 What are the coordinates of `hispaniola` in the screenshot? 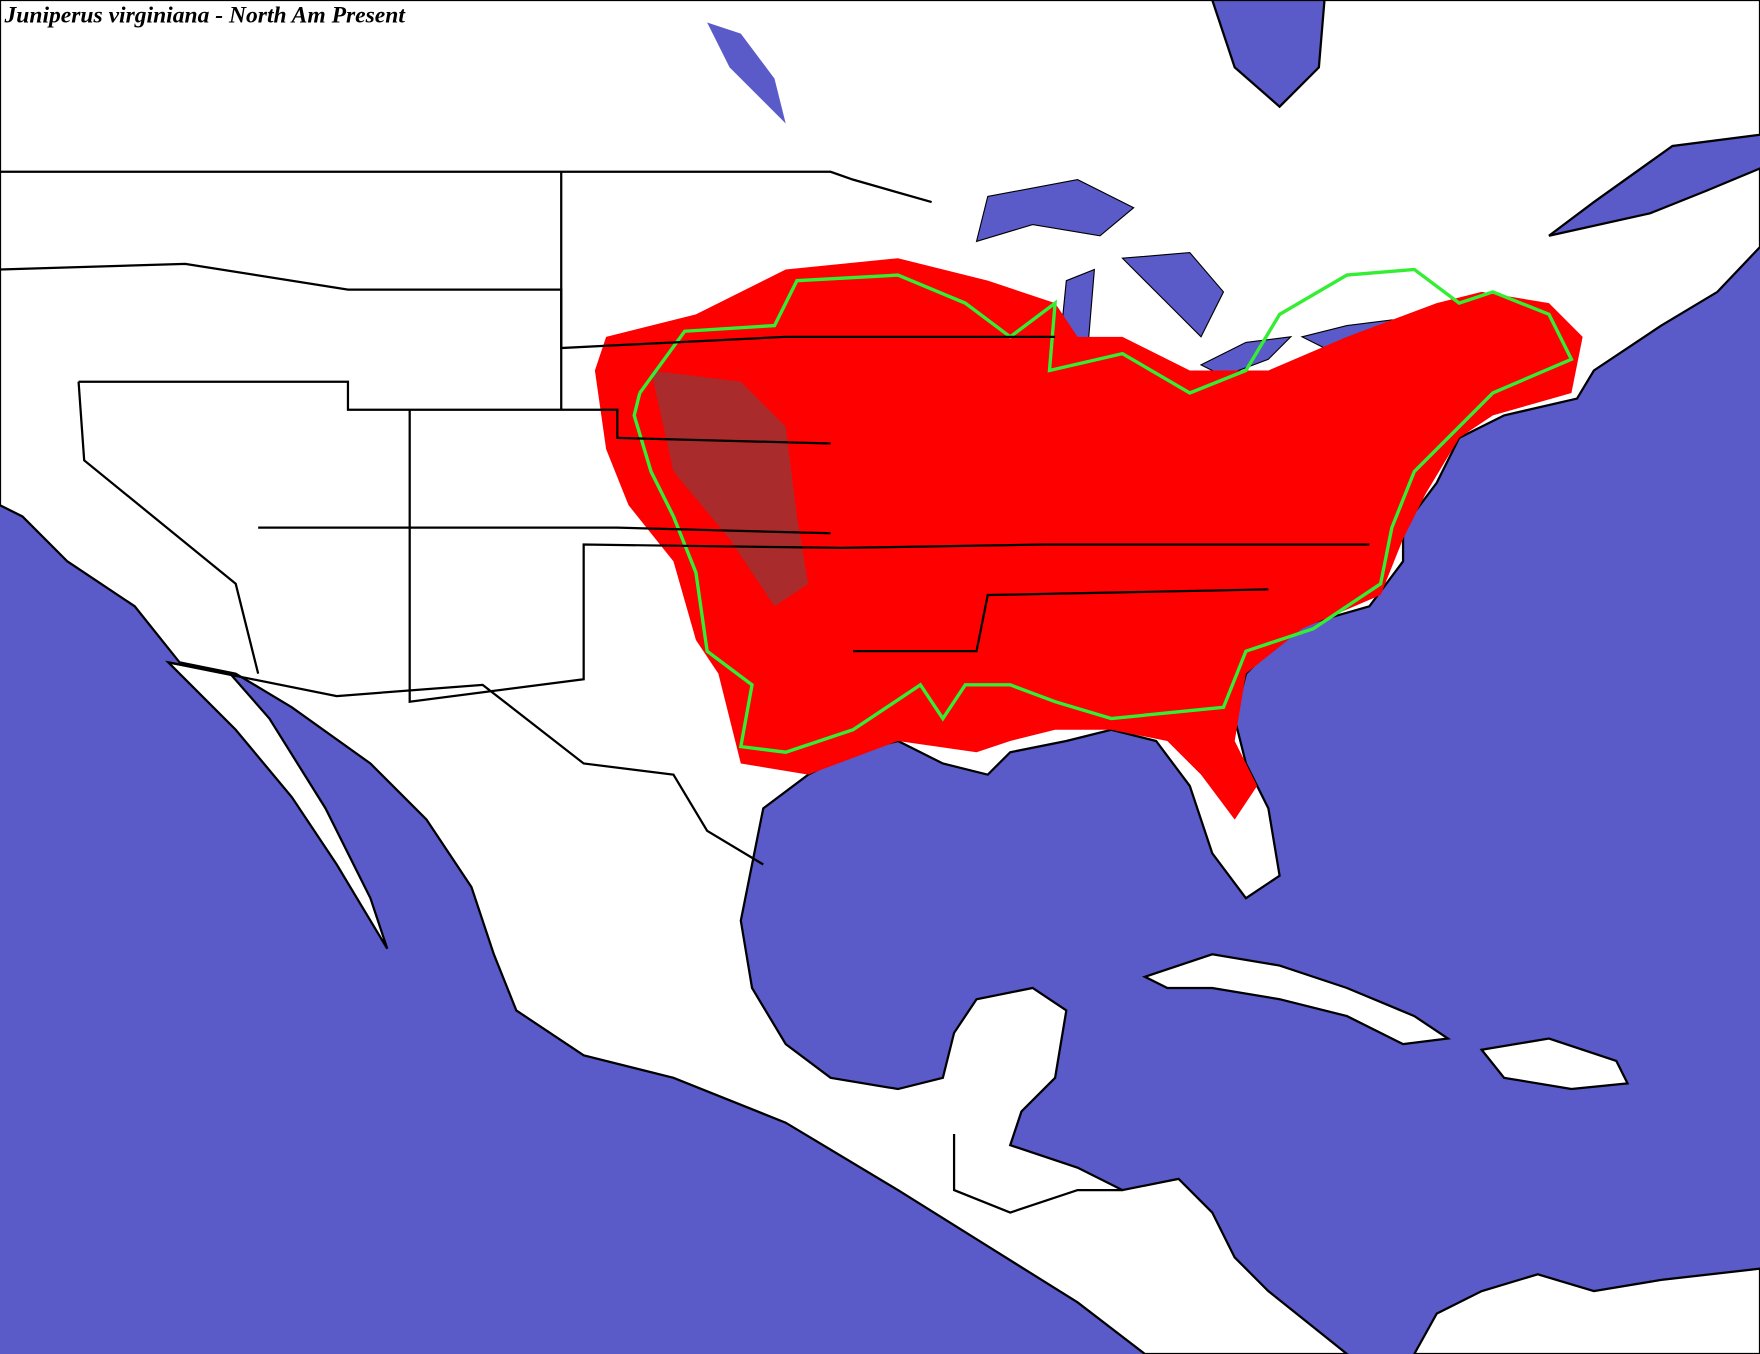 It's located at (1554, 1064).